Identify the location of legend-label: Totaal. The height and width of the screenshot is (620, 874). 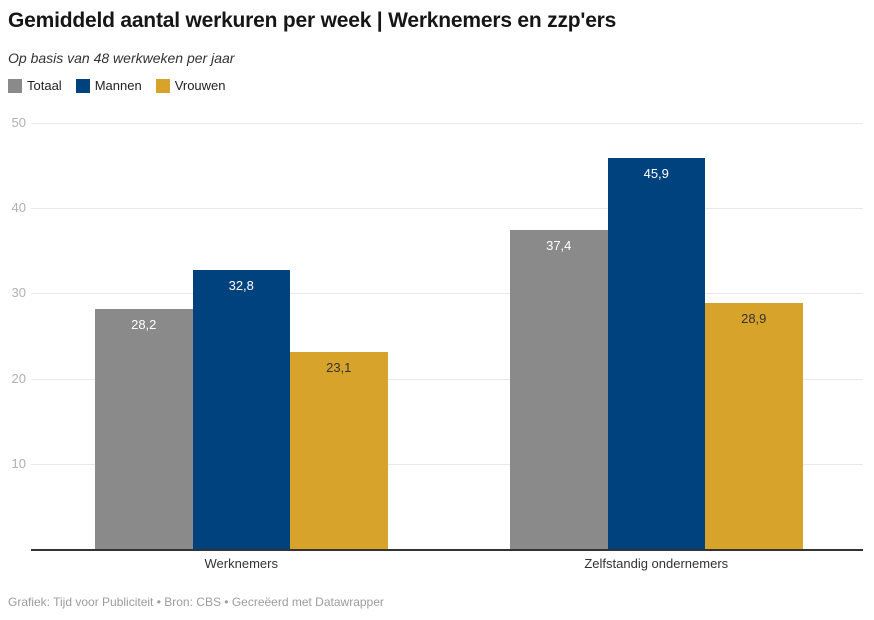
(44, 85).